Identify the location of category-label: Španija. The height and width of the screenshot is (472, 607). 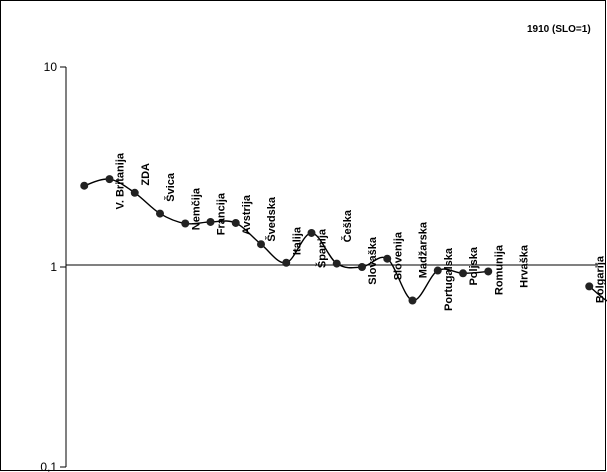
(322, 248).